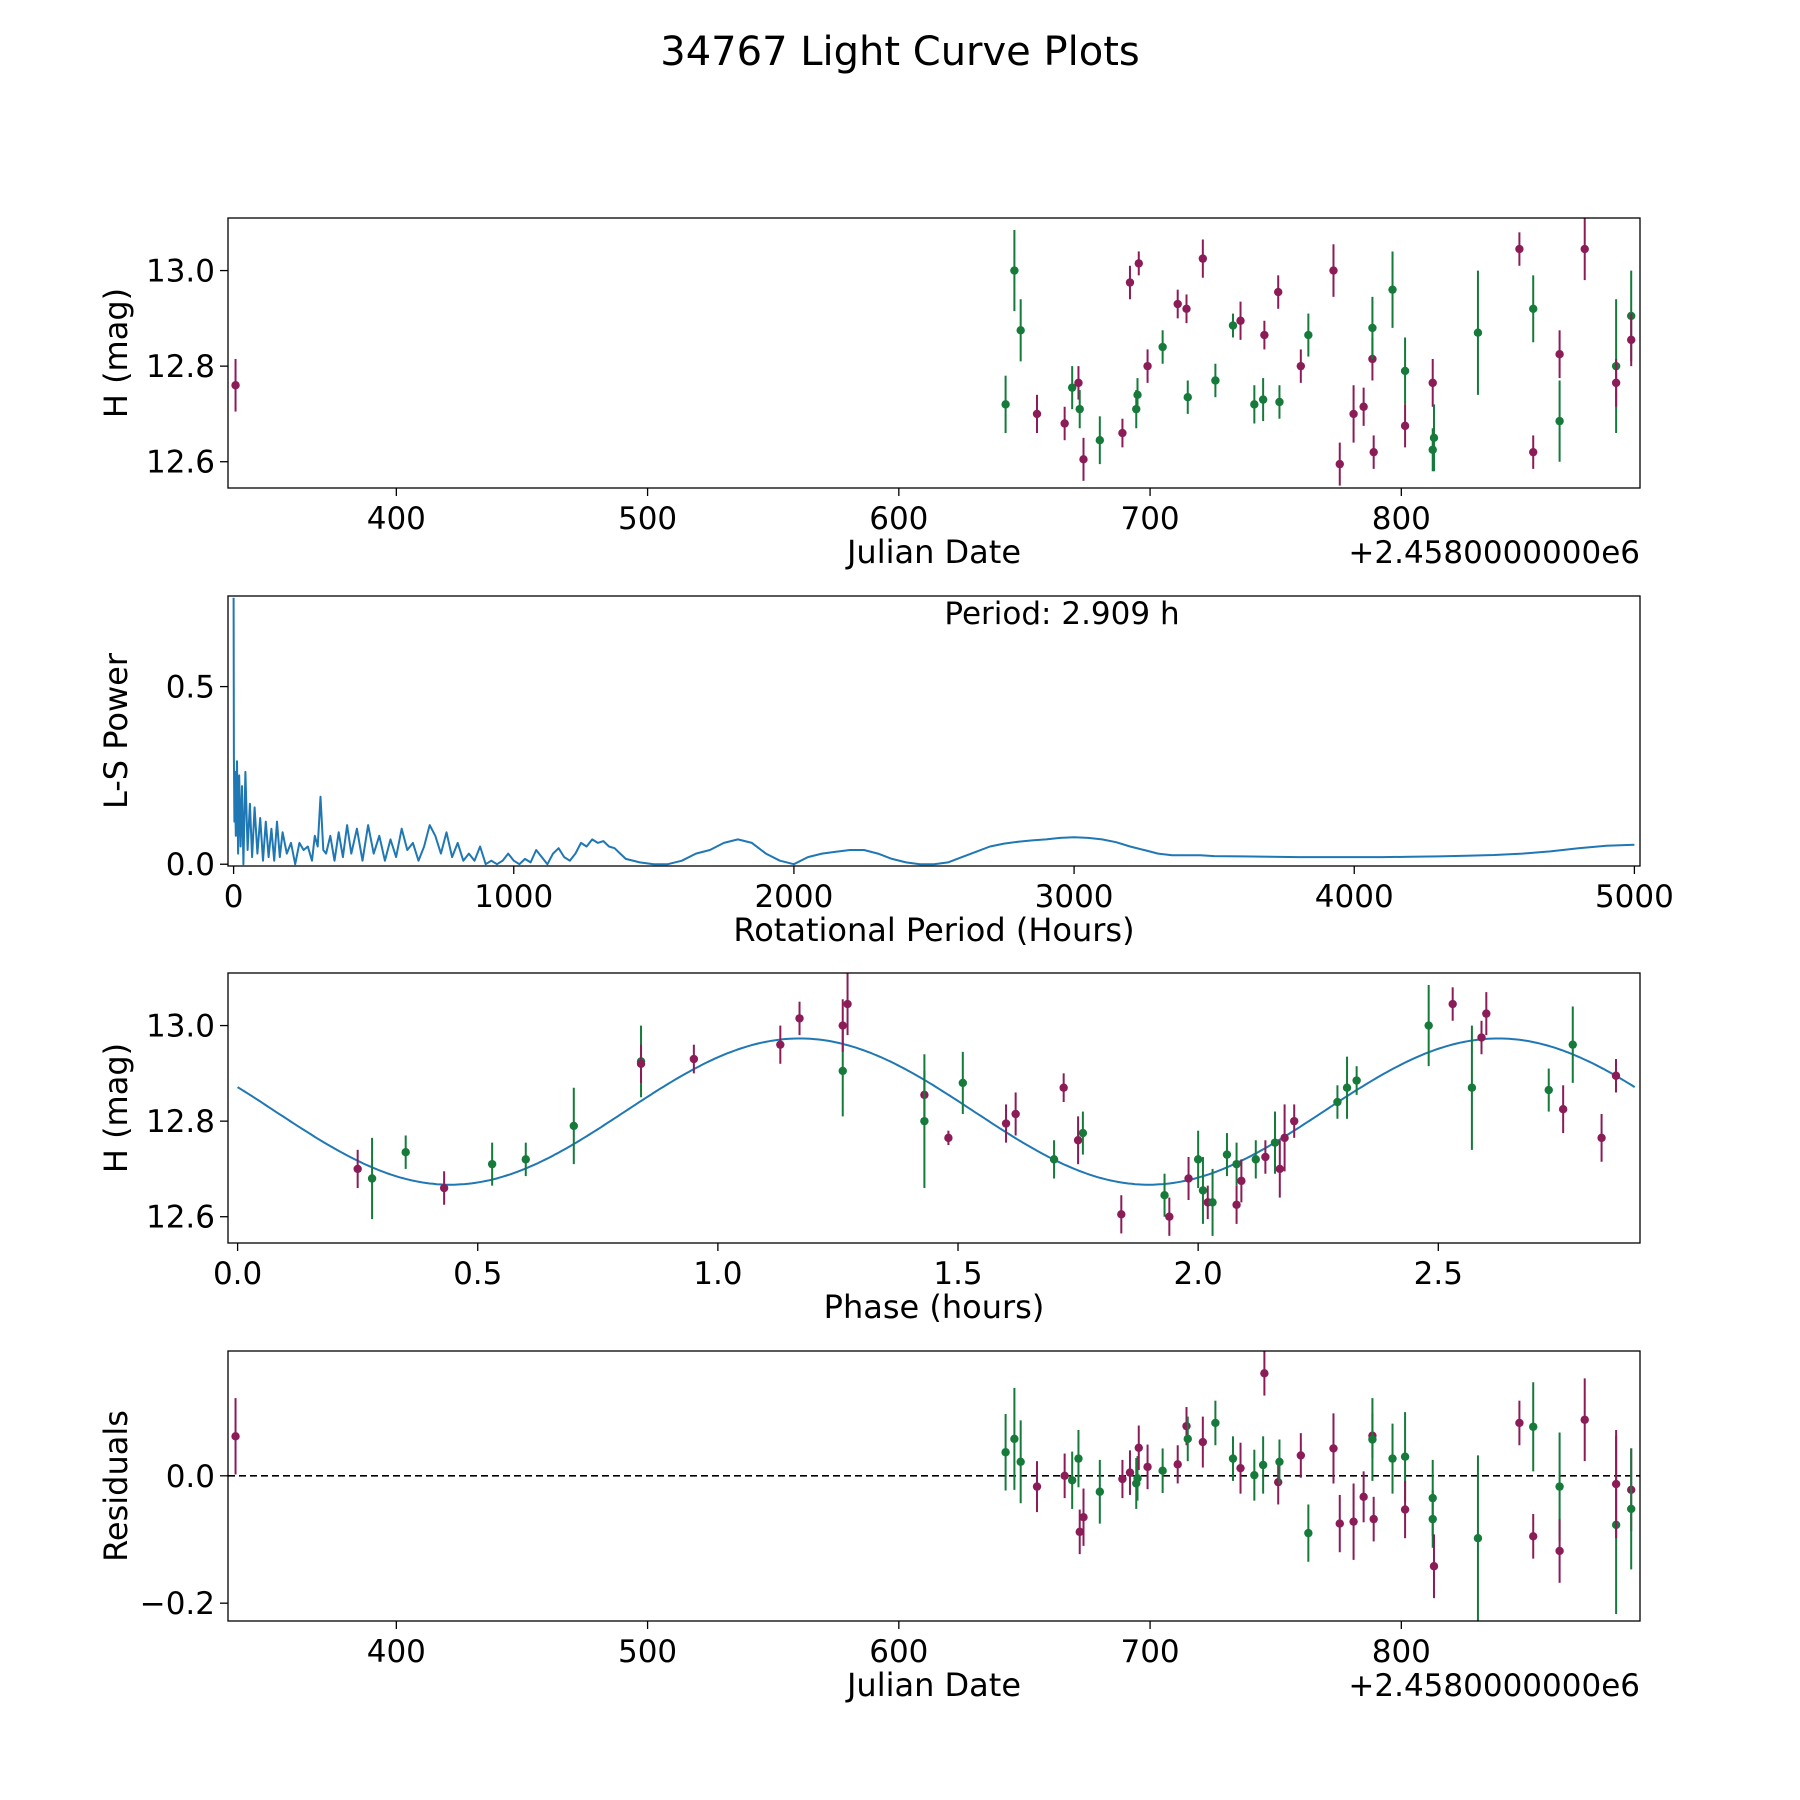 The image size is (1800, 1800). What do you see at coordinates (1401, 519) in the screenshot?
I see `lightcurve-xtick-label: 800` at bounding box center [1401, 519].